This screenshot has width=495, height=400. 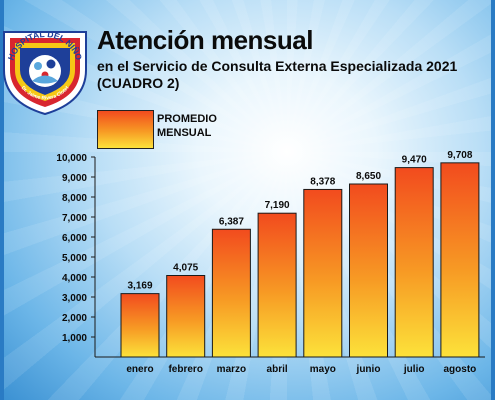 I want to click on bar-value-label: 4,075, so click(x=185, y=268).